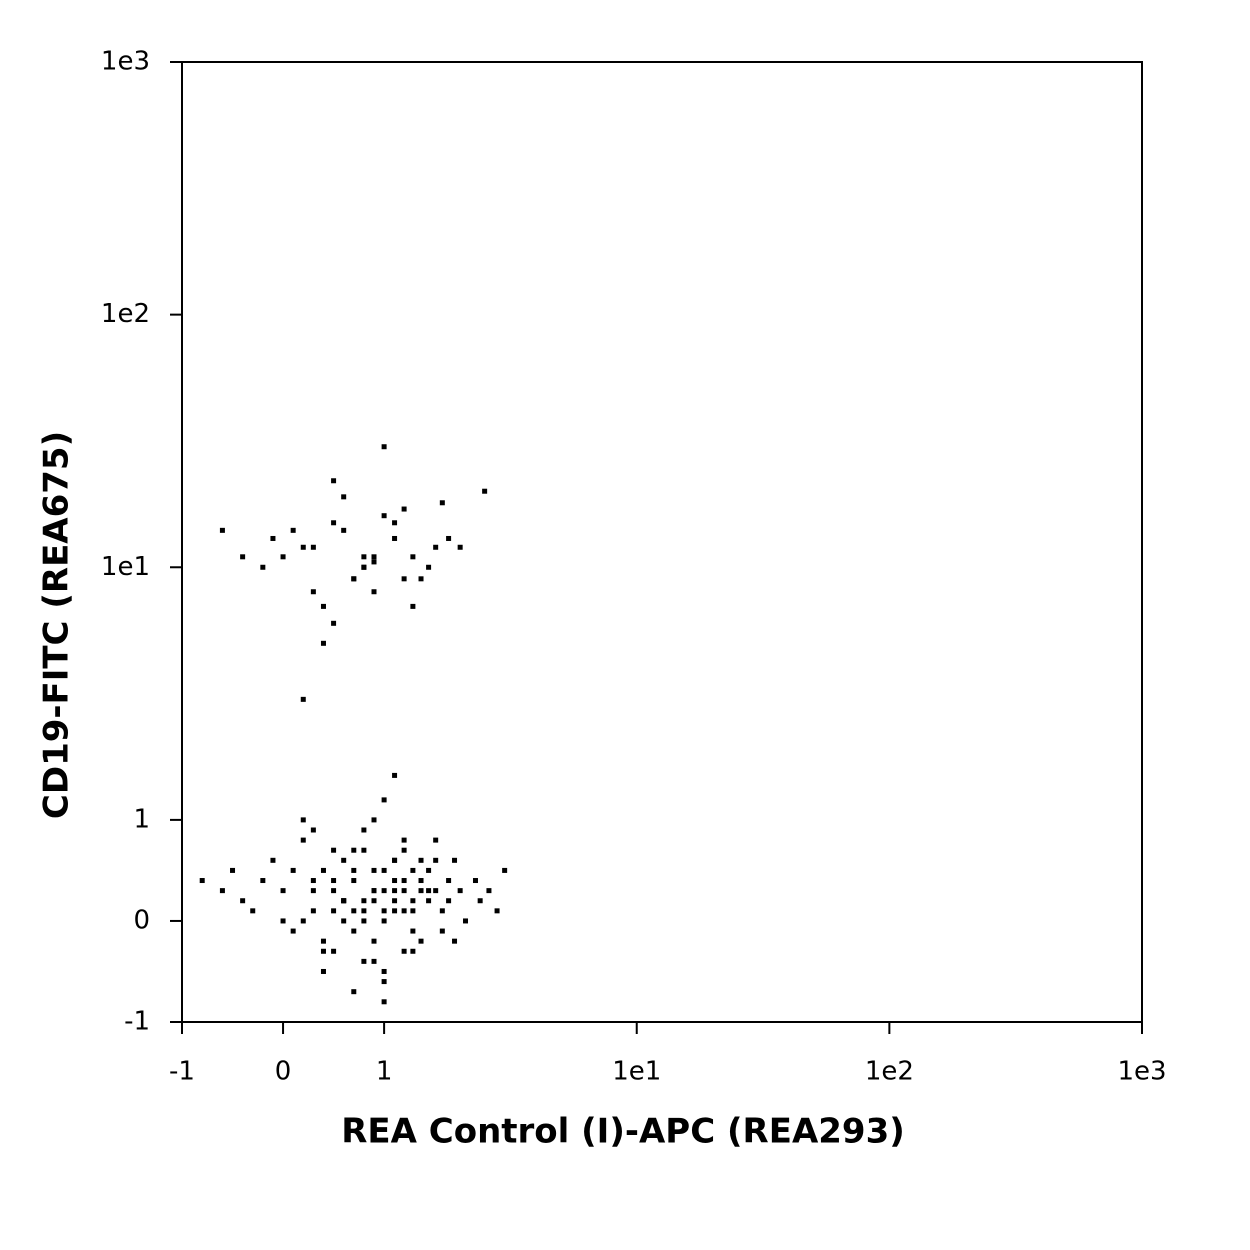 The height and width of the screenshot is (1250, 1250). What do you see at coordinates (623, 1132) in the screenshot?
I see `x-axis-title: REA Control (I)-APC (REA293)` at bounding box center [623, 1132].